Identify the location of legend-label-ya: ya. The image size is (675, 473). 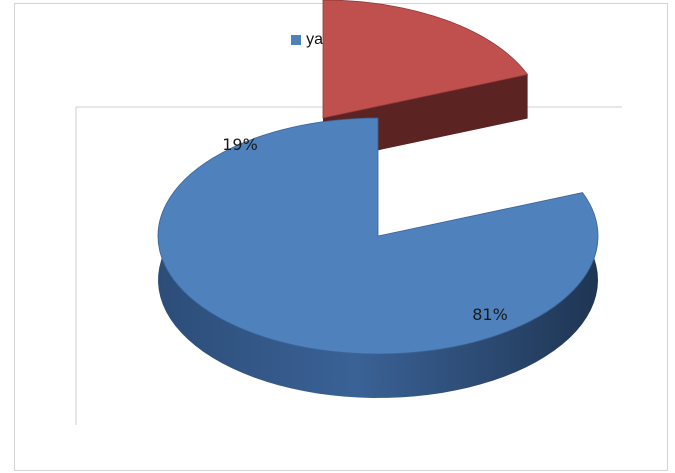
(315, 39).